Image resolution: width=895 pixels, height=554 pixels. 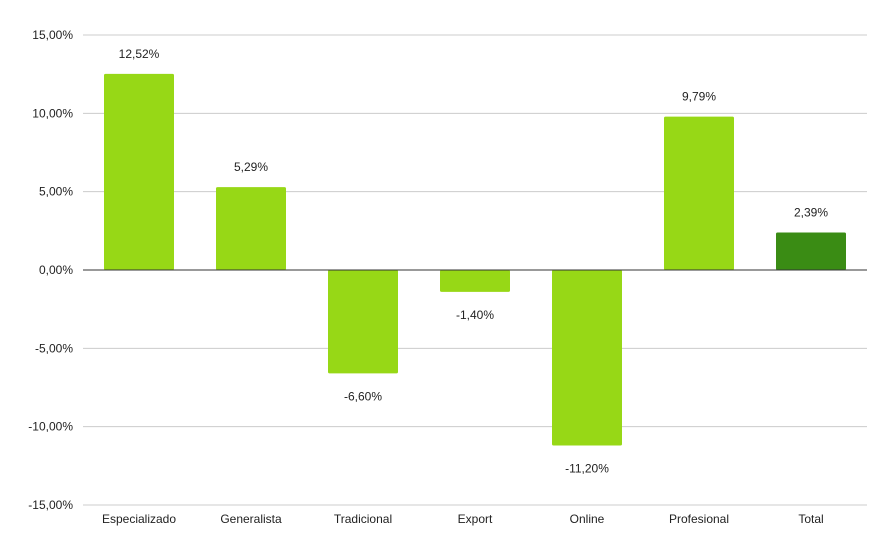 What do you see at coordinates (699, 97) in the screenshot?
I see `data-label: 9,79%` at bounding box center [699, 97].